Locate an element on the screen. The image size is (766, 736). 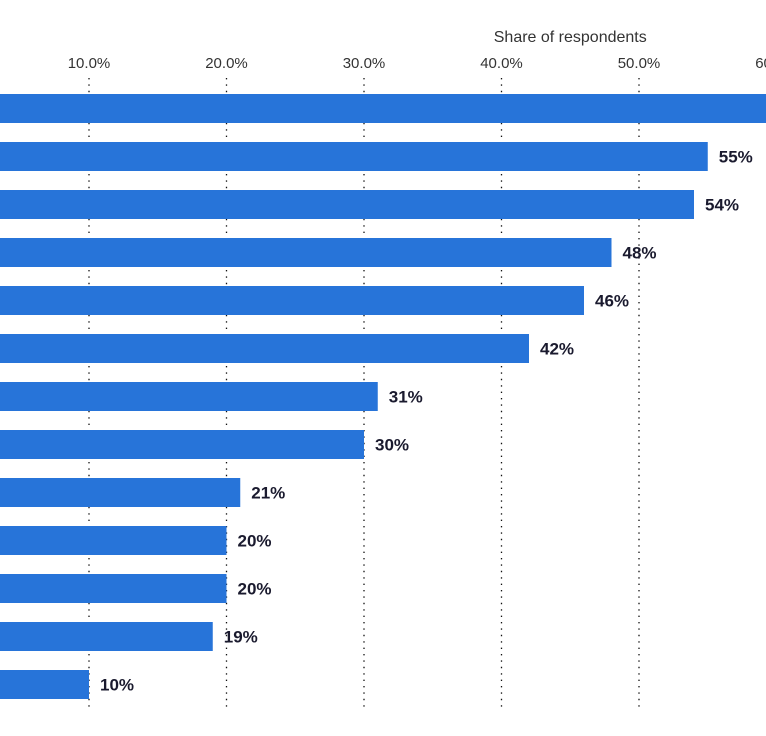
value-label-8: 21% is located at coordinates (268, 493).